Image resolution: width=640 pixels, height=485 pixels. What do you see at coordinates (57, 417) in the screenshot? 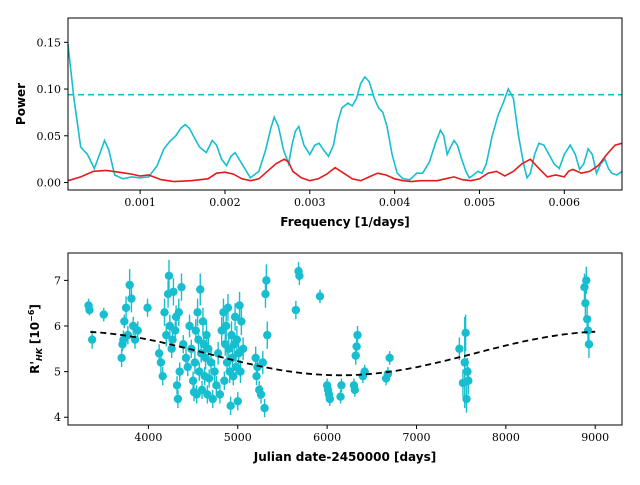
I see `timeseries-ytick-label: 4` at bounding box center [57, 417].